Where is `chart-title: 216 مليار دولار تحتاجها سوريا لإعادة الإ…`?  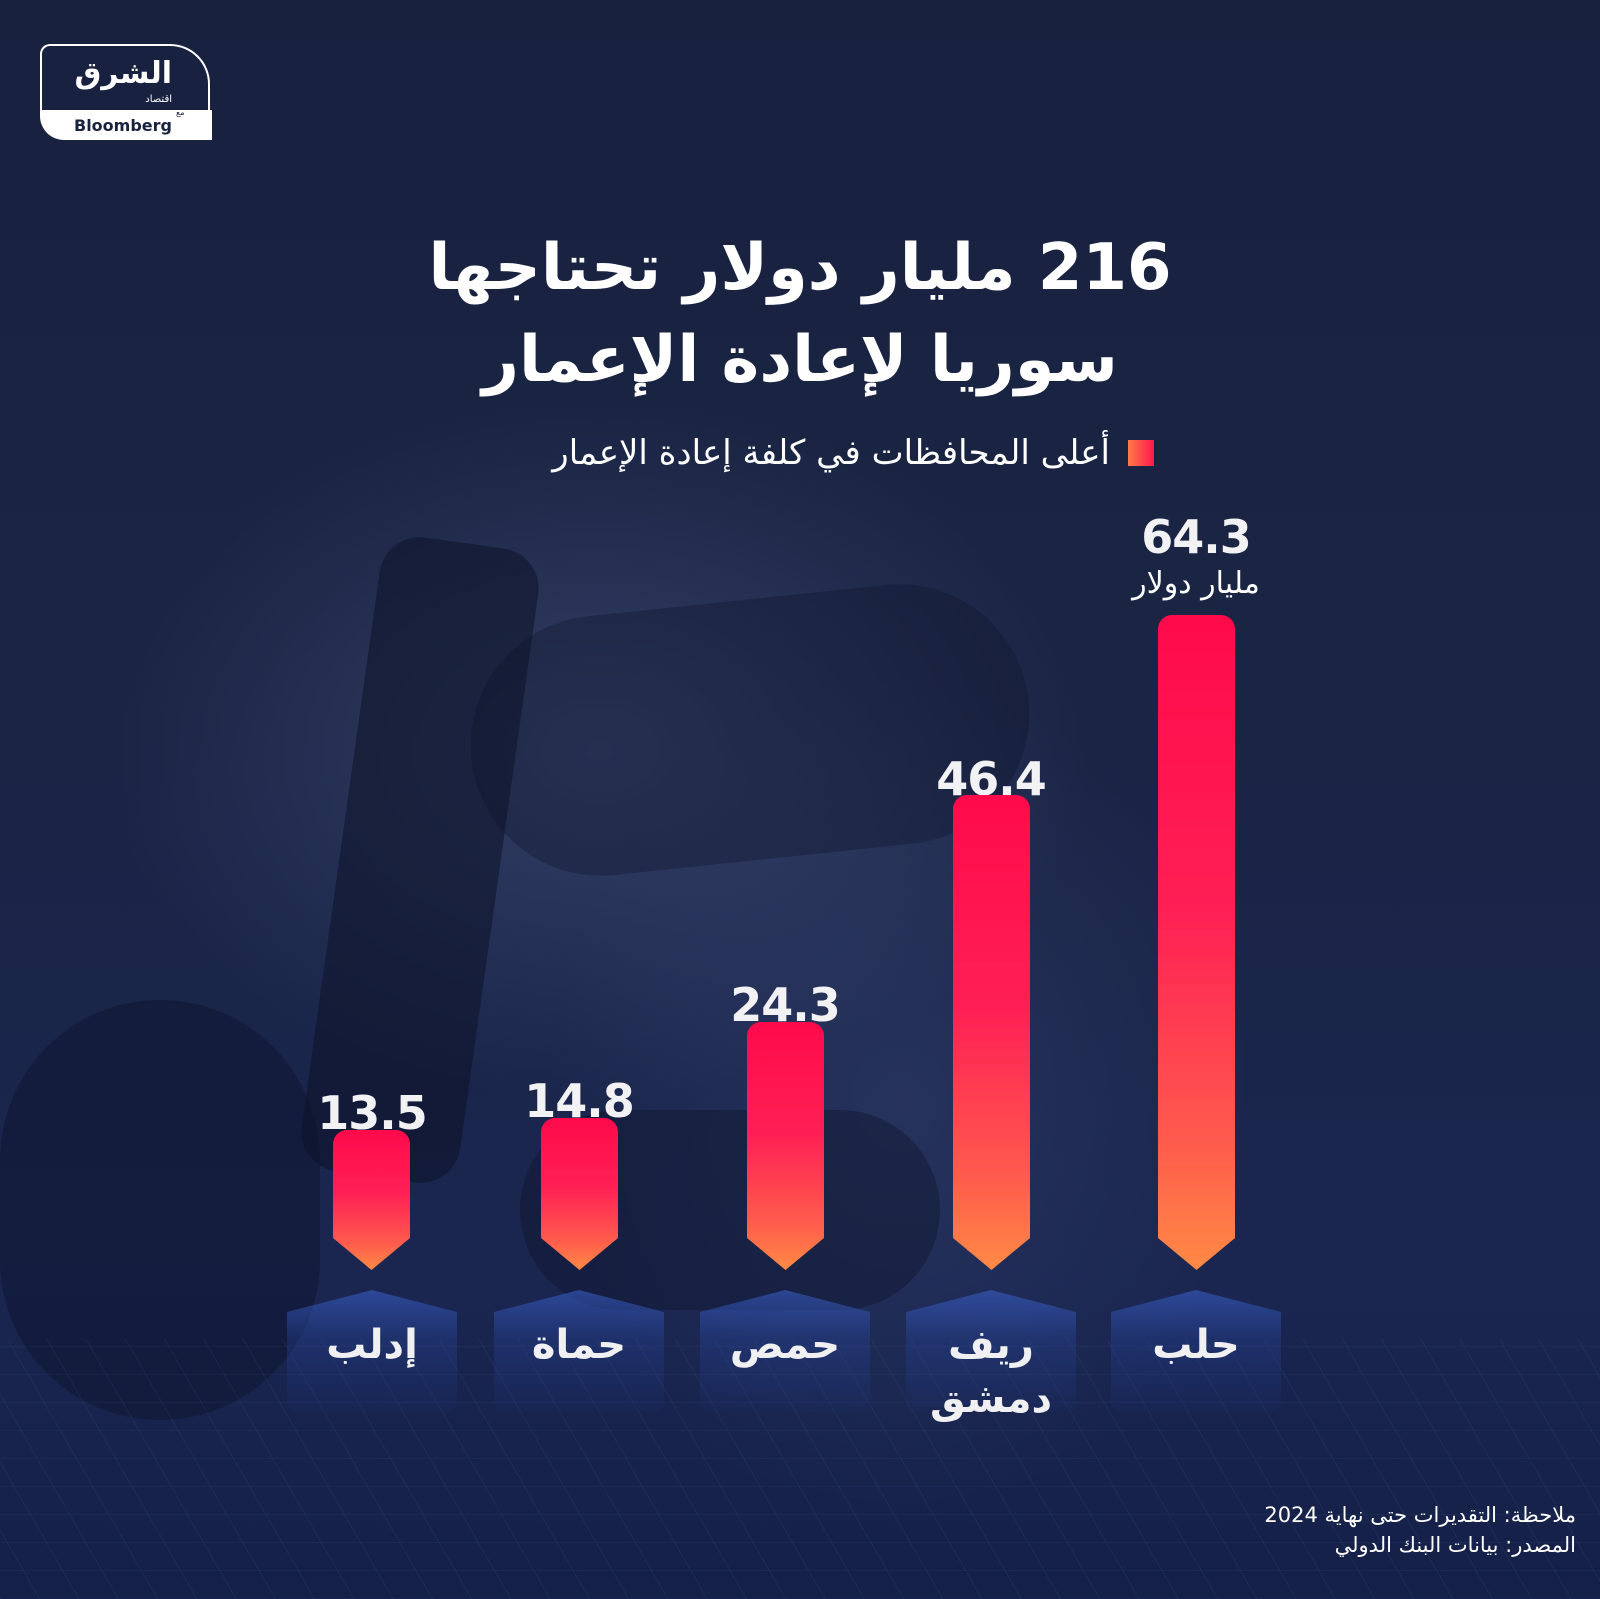
chart-title: 216 مليار دولار تحتاجها سوريا لإعادة الإ… is located at coordinates (800, 314).